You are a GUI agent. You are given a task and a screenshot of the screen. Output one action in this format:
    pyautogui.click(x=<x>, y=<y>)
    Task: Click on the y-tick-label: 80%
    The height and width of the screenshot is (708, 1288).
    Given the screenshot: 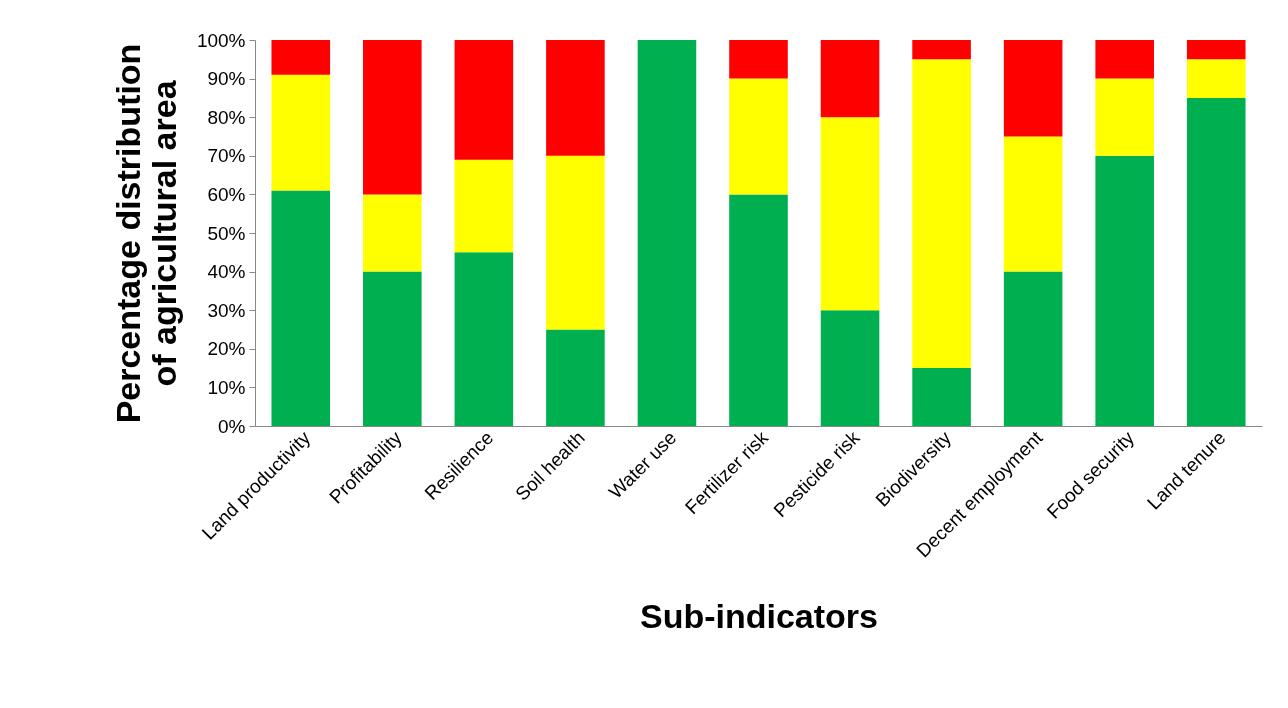 What is the action you would take?
    pyautogui.click(x=226, y=117)
    